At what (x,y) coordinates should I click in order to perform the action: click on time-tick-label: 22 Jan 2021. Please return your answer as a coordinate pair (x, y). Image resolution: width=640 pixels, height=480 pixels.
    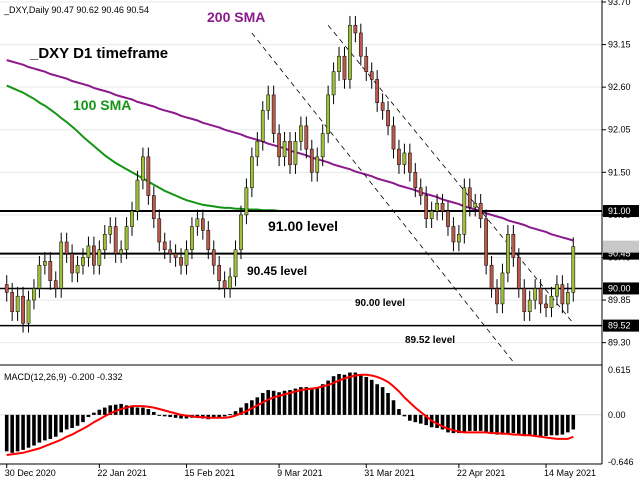
    Looking at the image, I should click on (122, 473).